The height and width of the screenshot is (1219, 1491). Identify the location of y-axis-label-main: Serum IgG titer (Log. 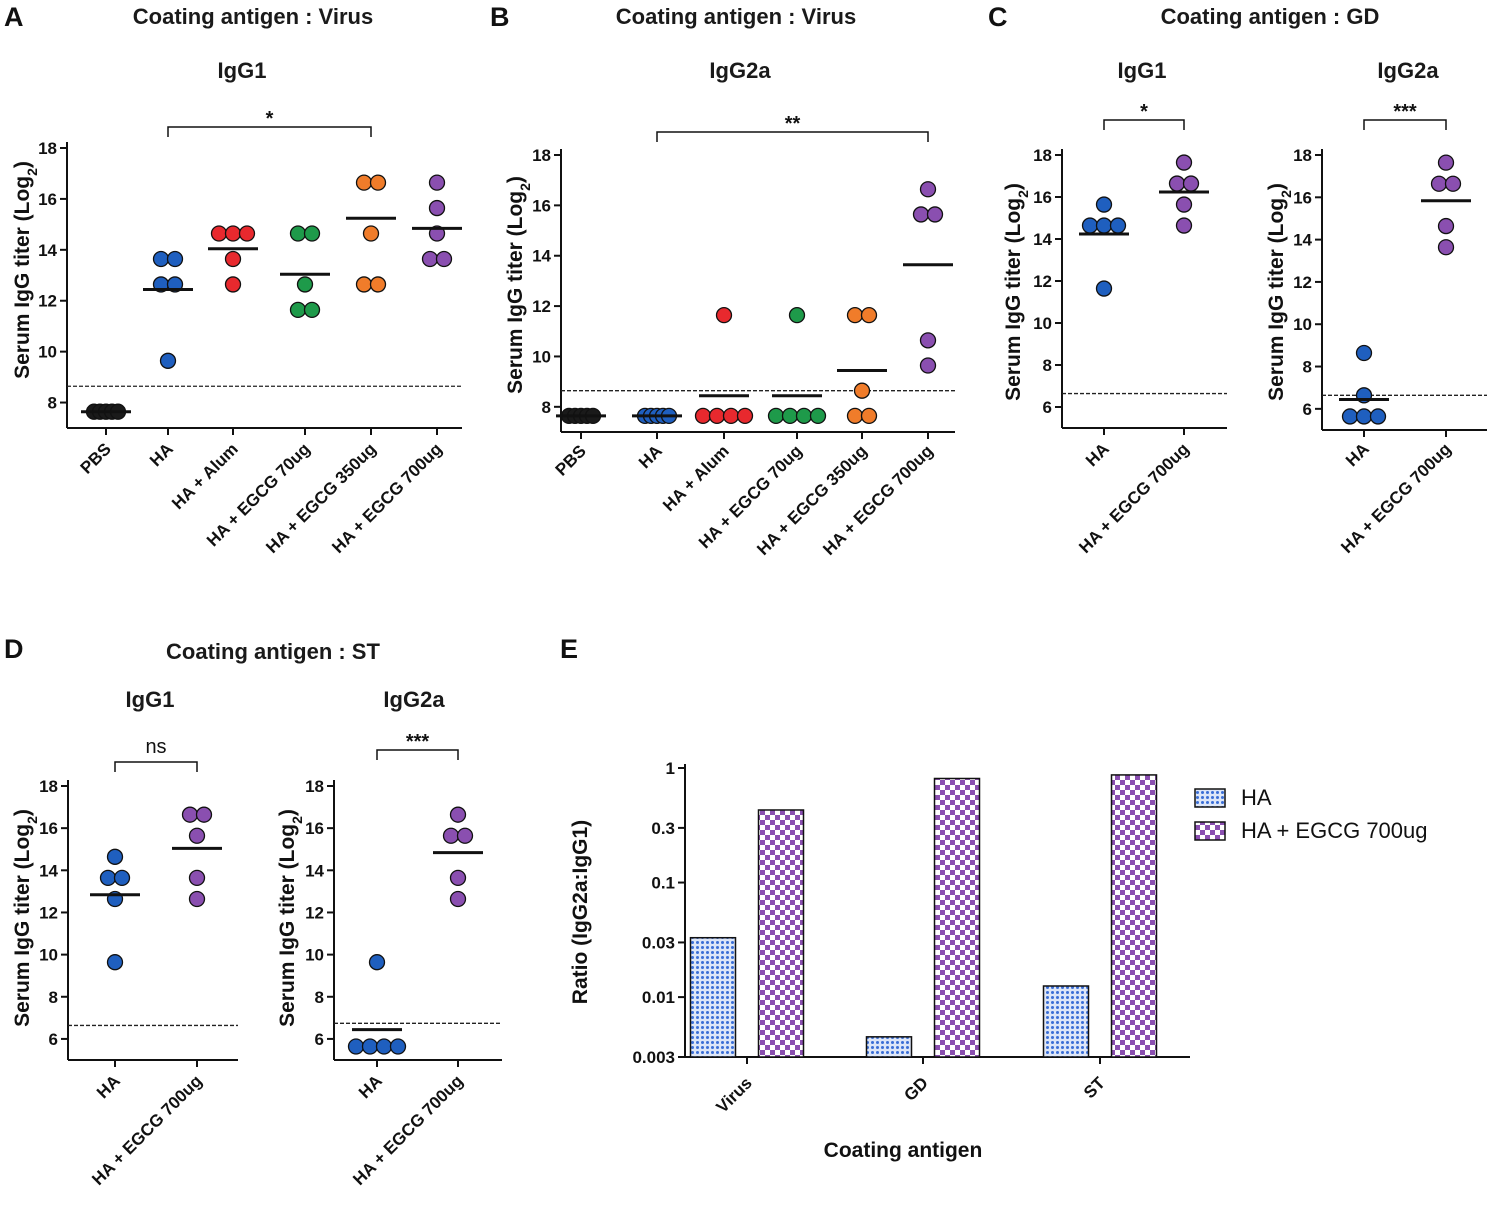
(22, 277).